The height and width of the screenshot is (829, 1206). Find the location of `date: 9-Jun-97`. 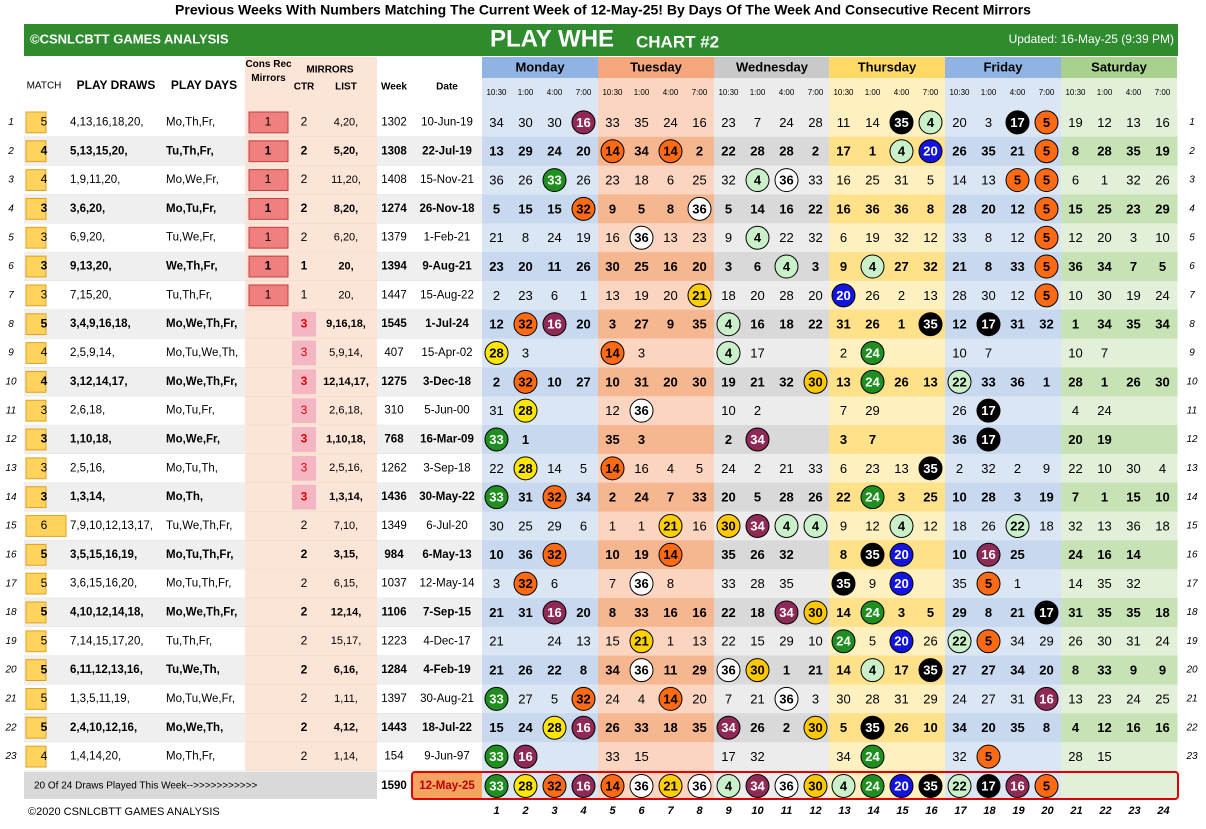

date: 9-Jun-97 is located at coordinates (446, 757).